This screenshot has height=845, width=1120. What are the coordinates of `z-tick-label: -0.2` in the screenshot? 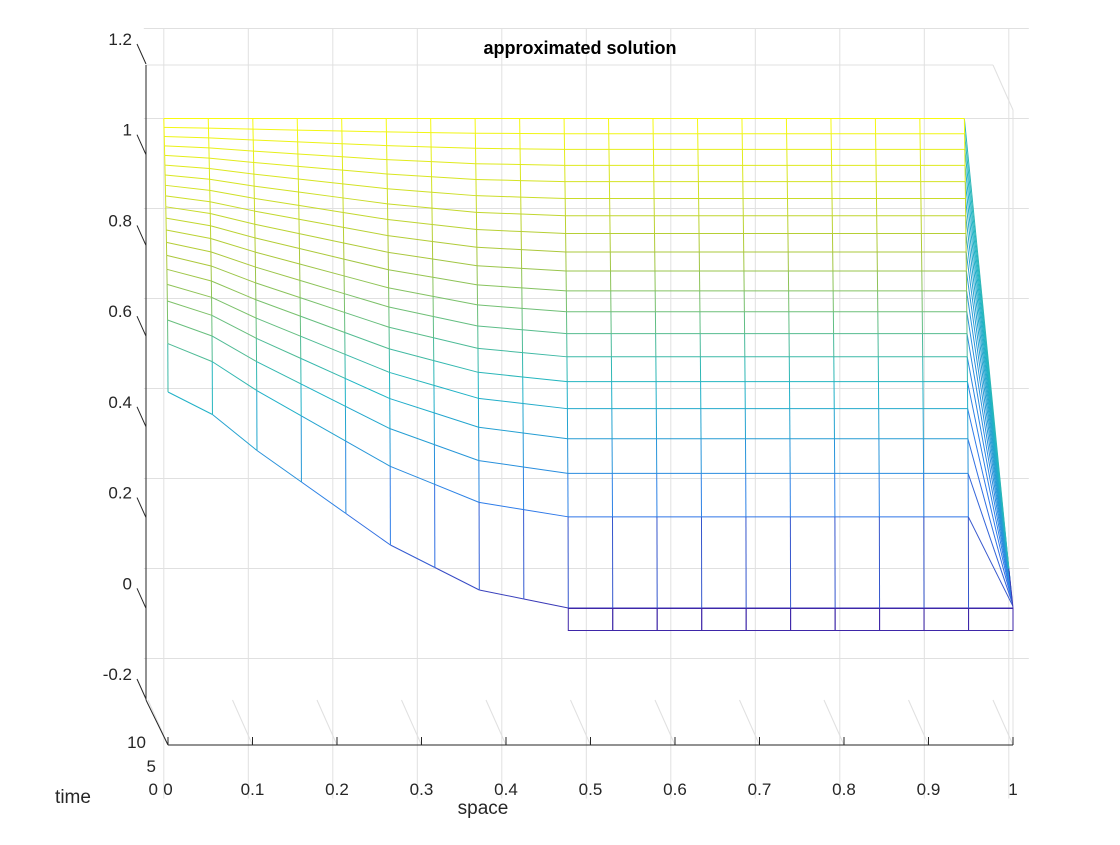 It's located at (117, 674).